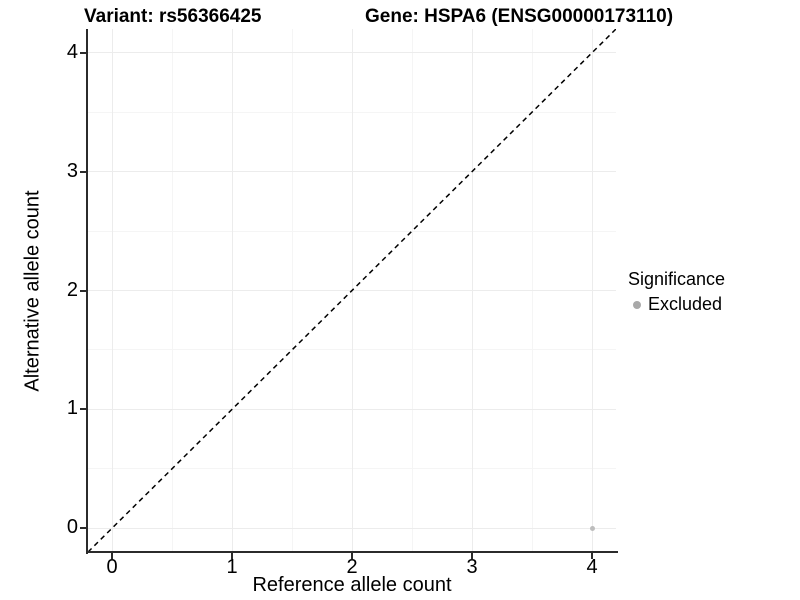 The height and width of the screenshot is (600, 800). I want to click on x-tick-label: 1, so click(232, 567).